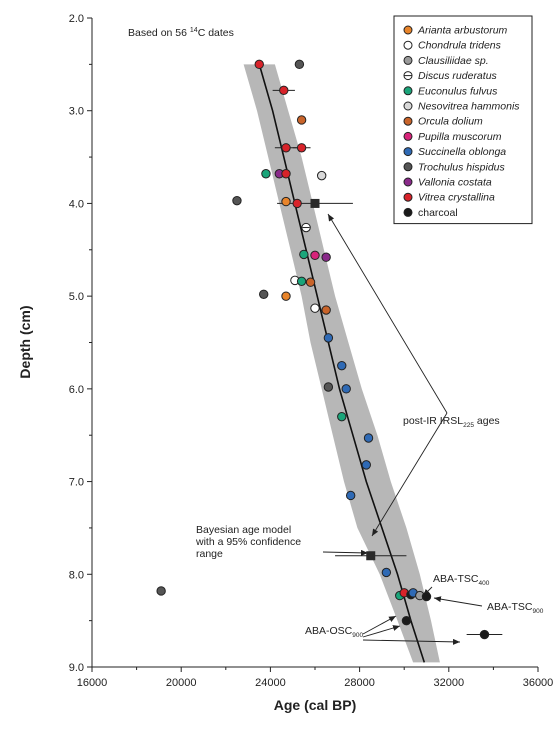 The width and height of the screenshot is (555, 742). Describe the element at coordinates (456, 198) in the screenshot. I see `legend-label: Vitrea crystallina` at that location.